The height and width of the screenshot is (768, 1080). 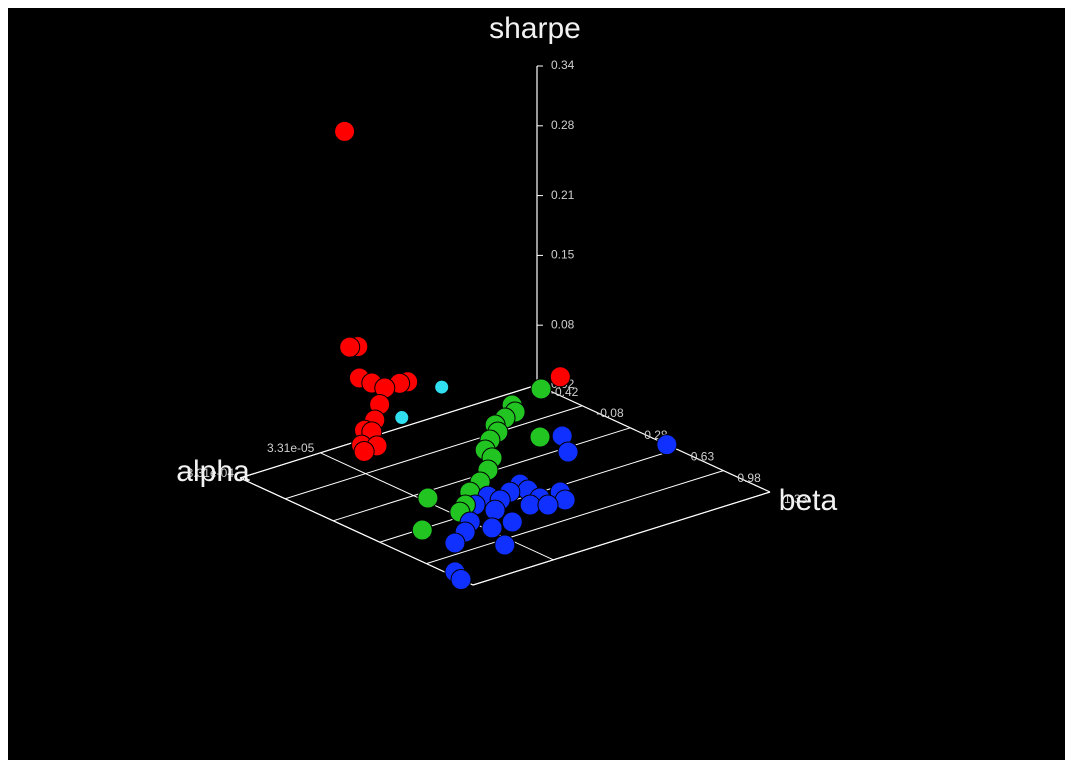 What do you see at coordinates (703, 456) in the screenshot?
I see `y-tick-label: 0.63` at bounding box center [703, 456].